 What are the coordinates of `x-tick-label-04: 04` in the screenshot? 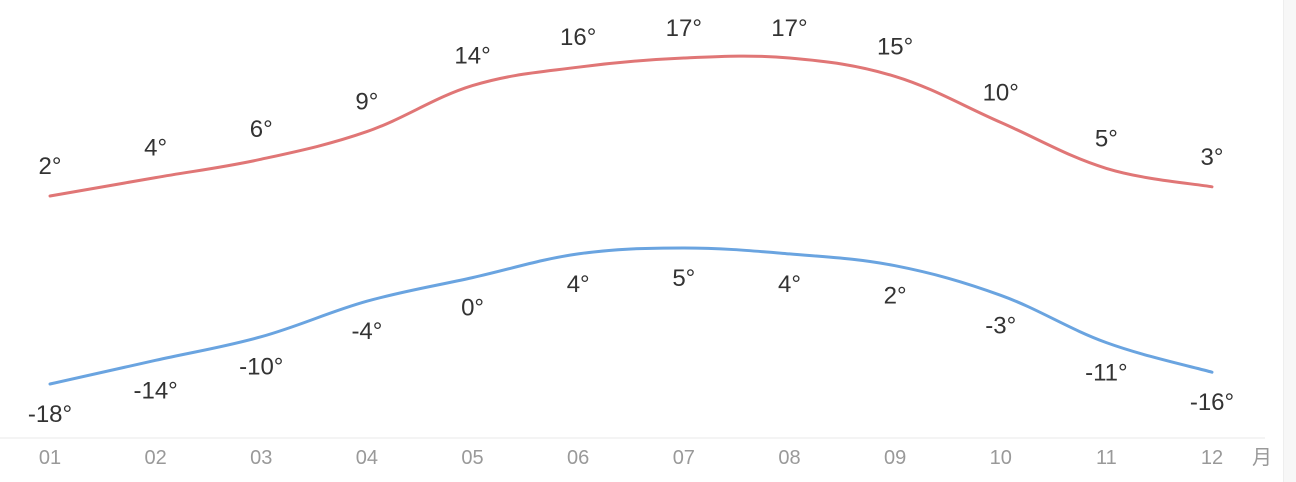 It's located at (367, 458).